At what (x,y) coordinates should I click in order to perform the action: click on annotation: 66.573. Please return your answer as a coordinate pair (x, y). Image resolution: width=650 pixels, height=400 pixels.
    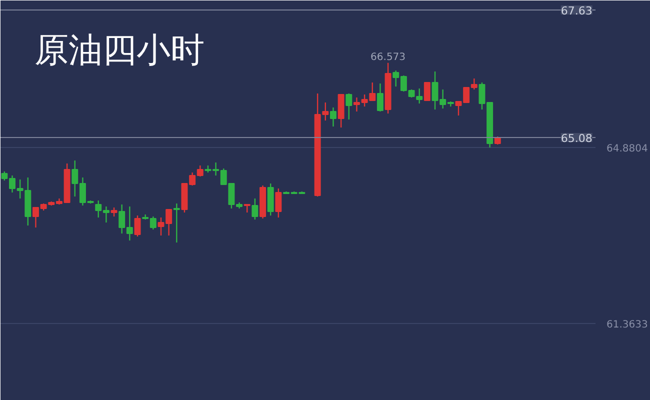
    Looking at the image, I should click on (388, 57).